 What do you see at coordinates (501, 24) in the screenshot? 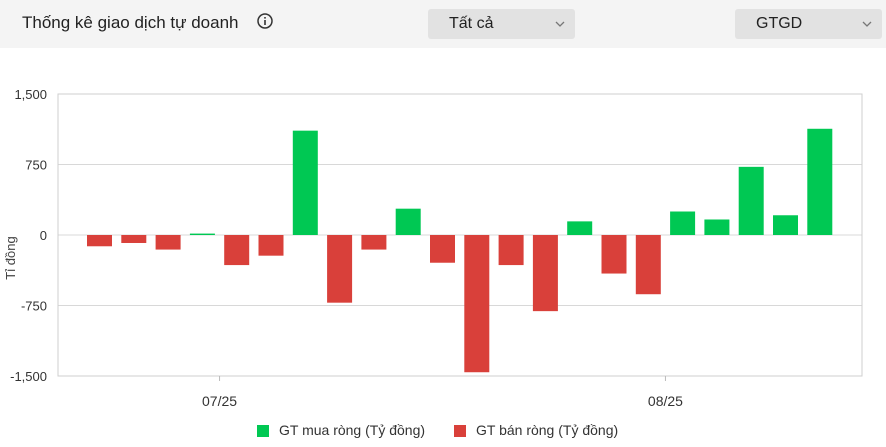
I see `filter-select: Tất cả` at bounding box center [501, 24].